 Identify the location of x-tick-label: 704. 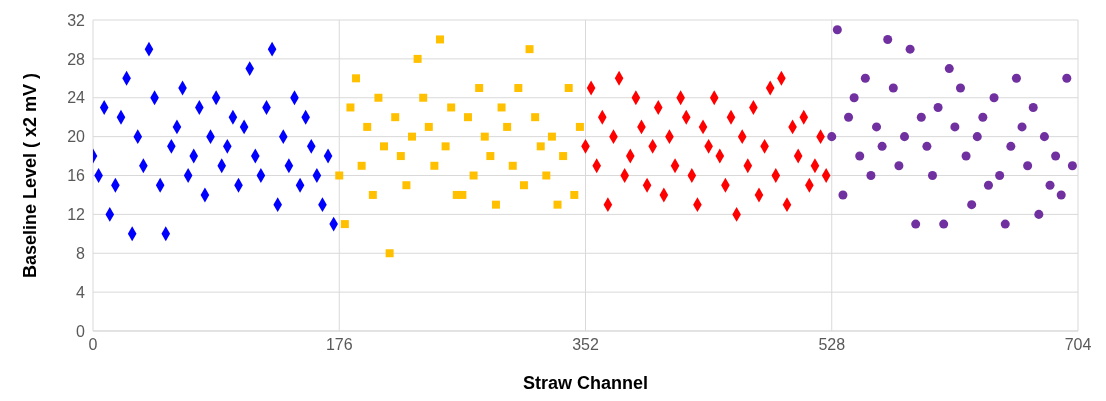
(1078, 345).